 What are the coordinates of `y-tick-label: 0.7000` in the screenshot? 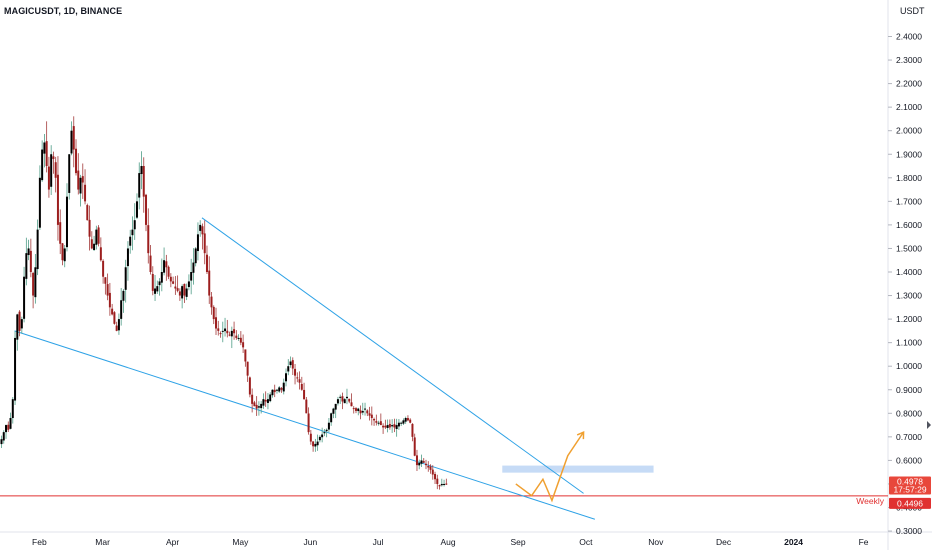 It's located at (909, 437).